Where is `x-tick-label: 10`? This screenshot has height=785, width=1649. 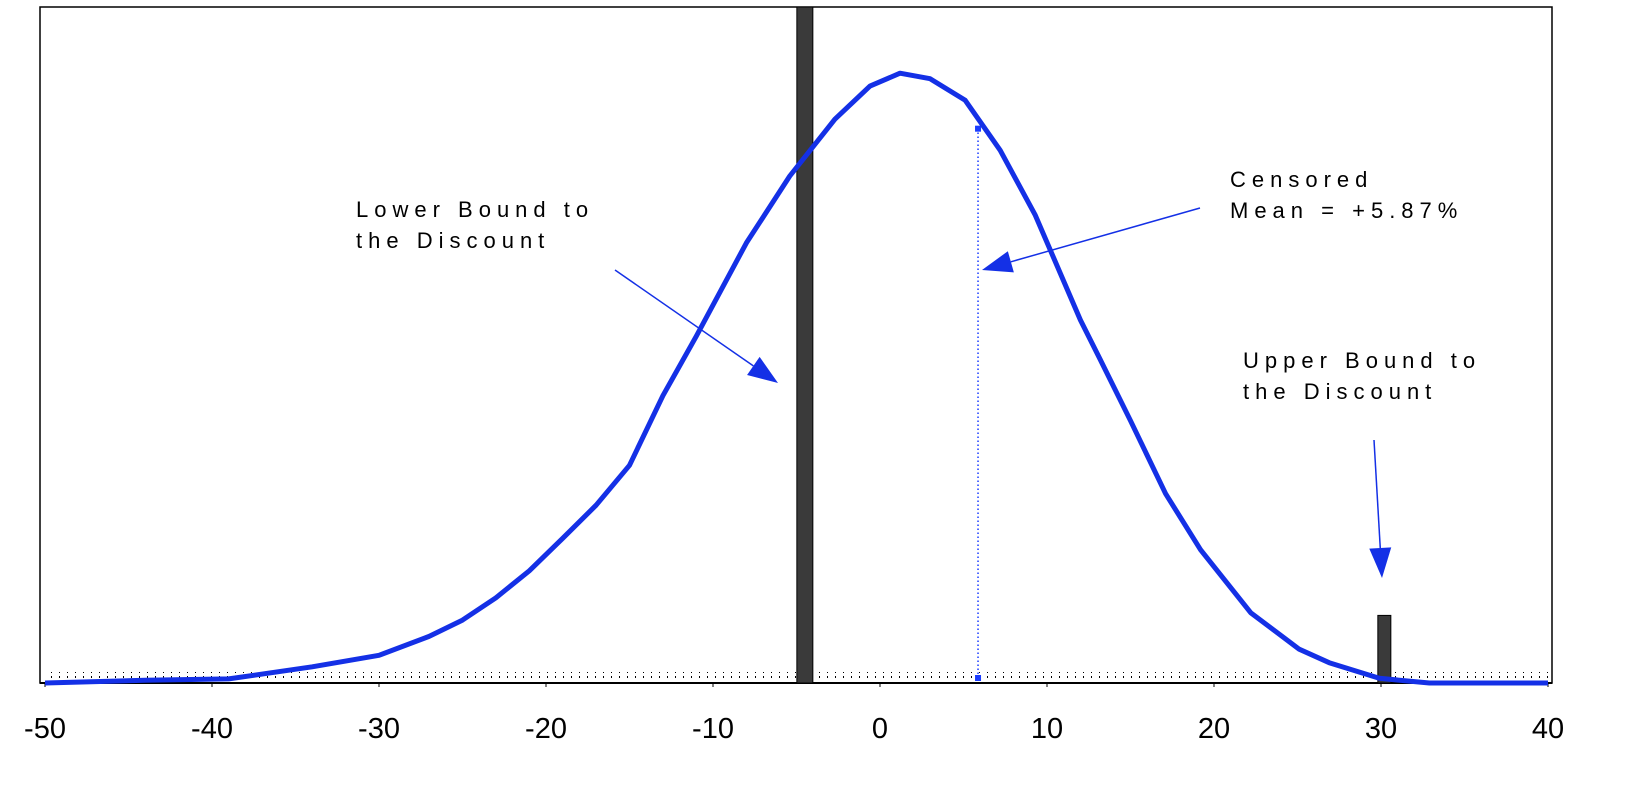 x-tick-label: 10 is located at coordinates (1047, 729).